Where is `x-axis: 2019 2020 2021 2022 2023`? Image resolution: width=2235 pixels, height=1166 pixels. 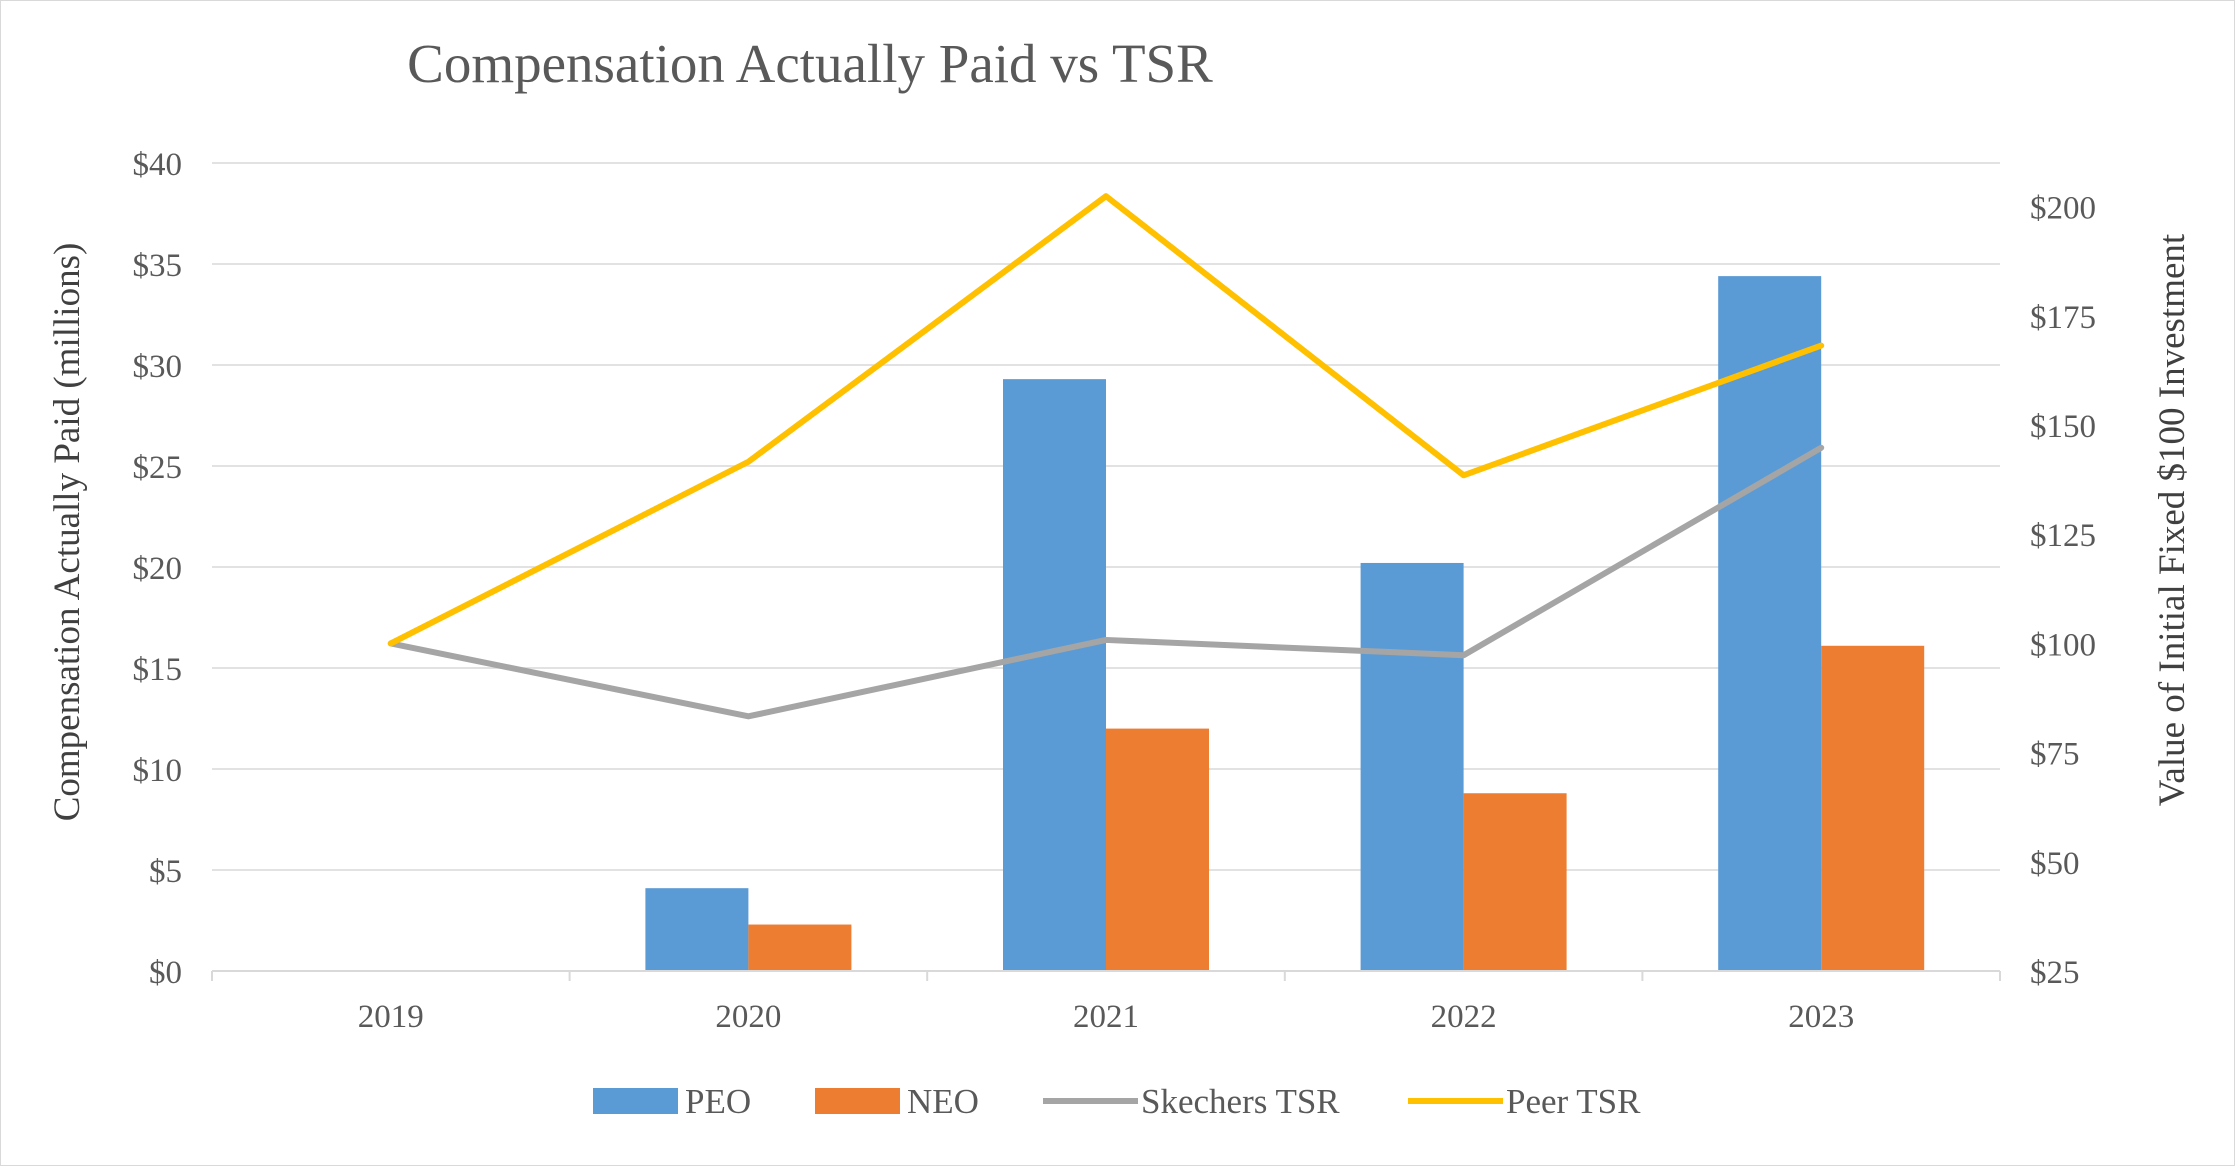 x-axis: 2019 2020 2021 2022 2023 is located at coordinates (1106, 1002).